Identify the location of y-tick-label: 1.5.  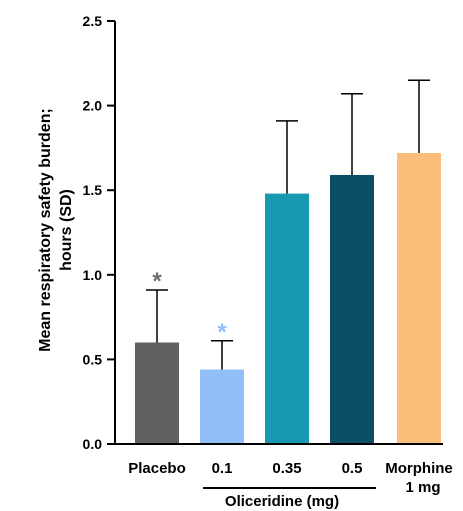
(93, 190).